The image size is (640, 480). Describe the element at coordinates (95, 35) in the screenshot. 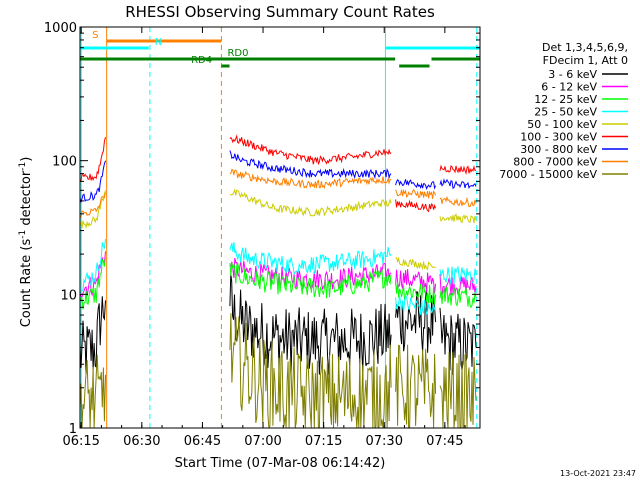

I see `state-bar-label-0: S` at that location.